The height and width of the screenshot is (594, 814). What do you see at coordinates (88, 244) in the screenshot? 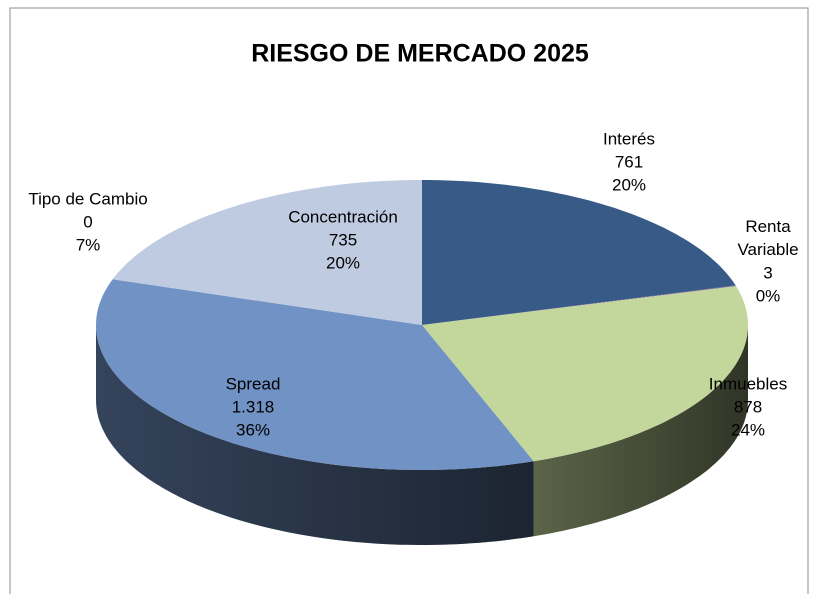
I see `data-label-percent: 7%` at bounding box center [88, 244].